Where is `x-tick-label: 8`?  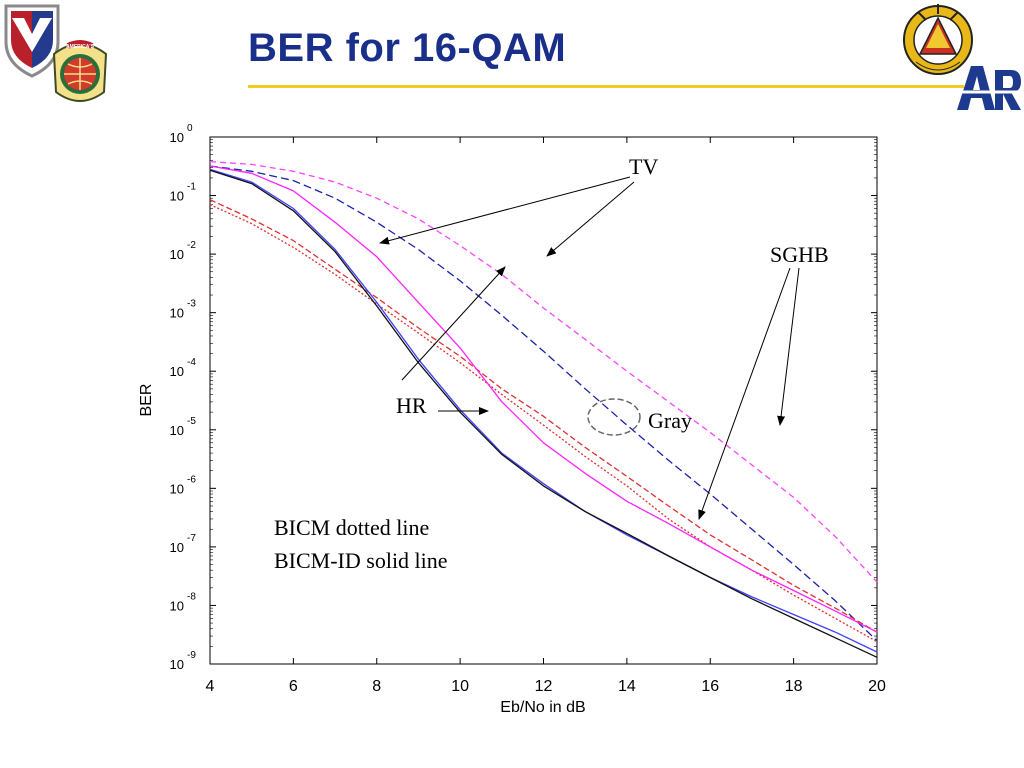 x-tick-label: 8 is located at coordinates (376, 686).